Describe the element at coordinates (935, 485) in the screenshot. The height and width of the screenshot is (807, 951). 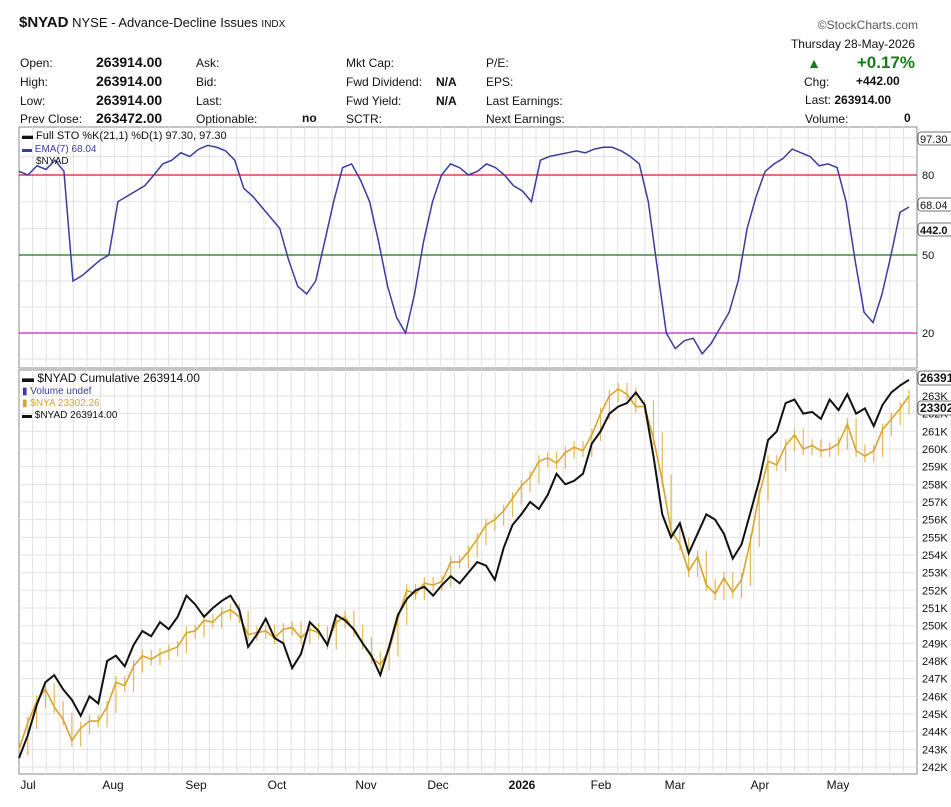
I see `price-y-tick: 258K` at that location.